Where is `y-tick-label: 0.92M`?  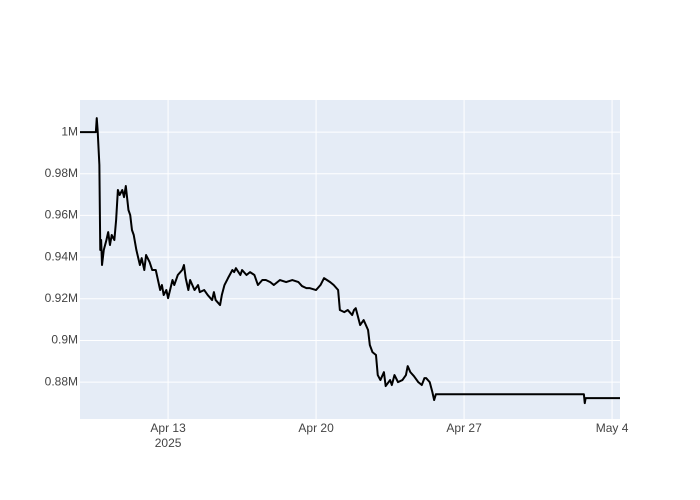 y-tick-label: 0.92M is located at coordinates (61, 298).